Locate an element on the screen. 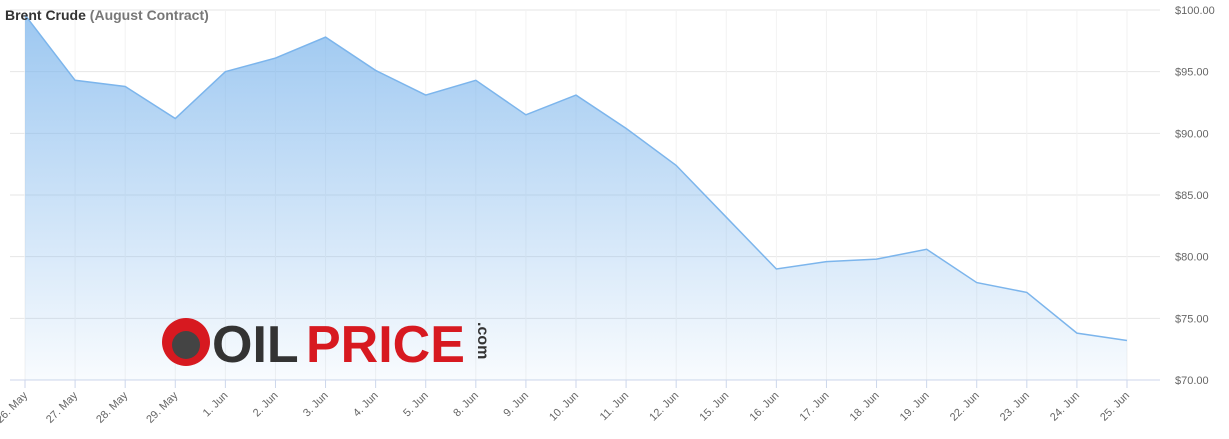 Image resolution: width=1229 pixels, height=439 pixels. logo-oil: OIL is located at coordinates (255, 345).